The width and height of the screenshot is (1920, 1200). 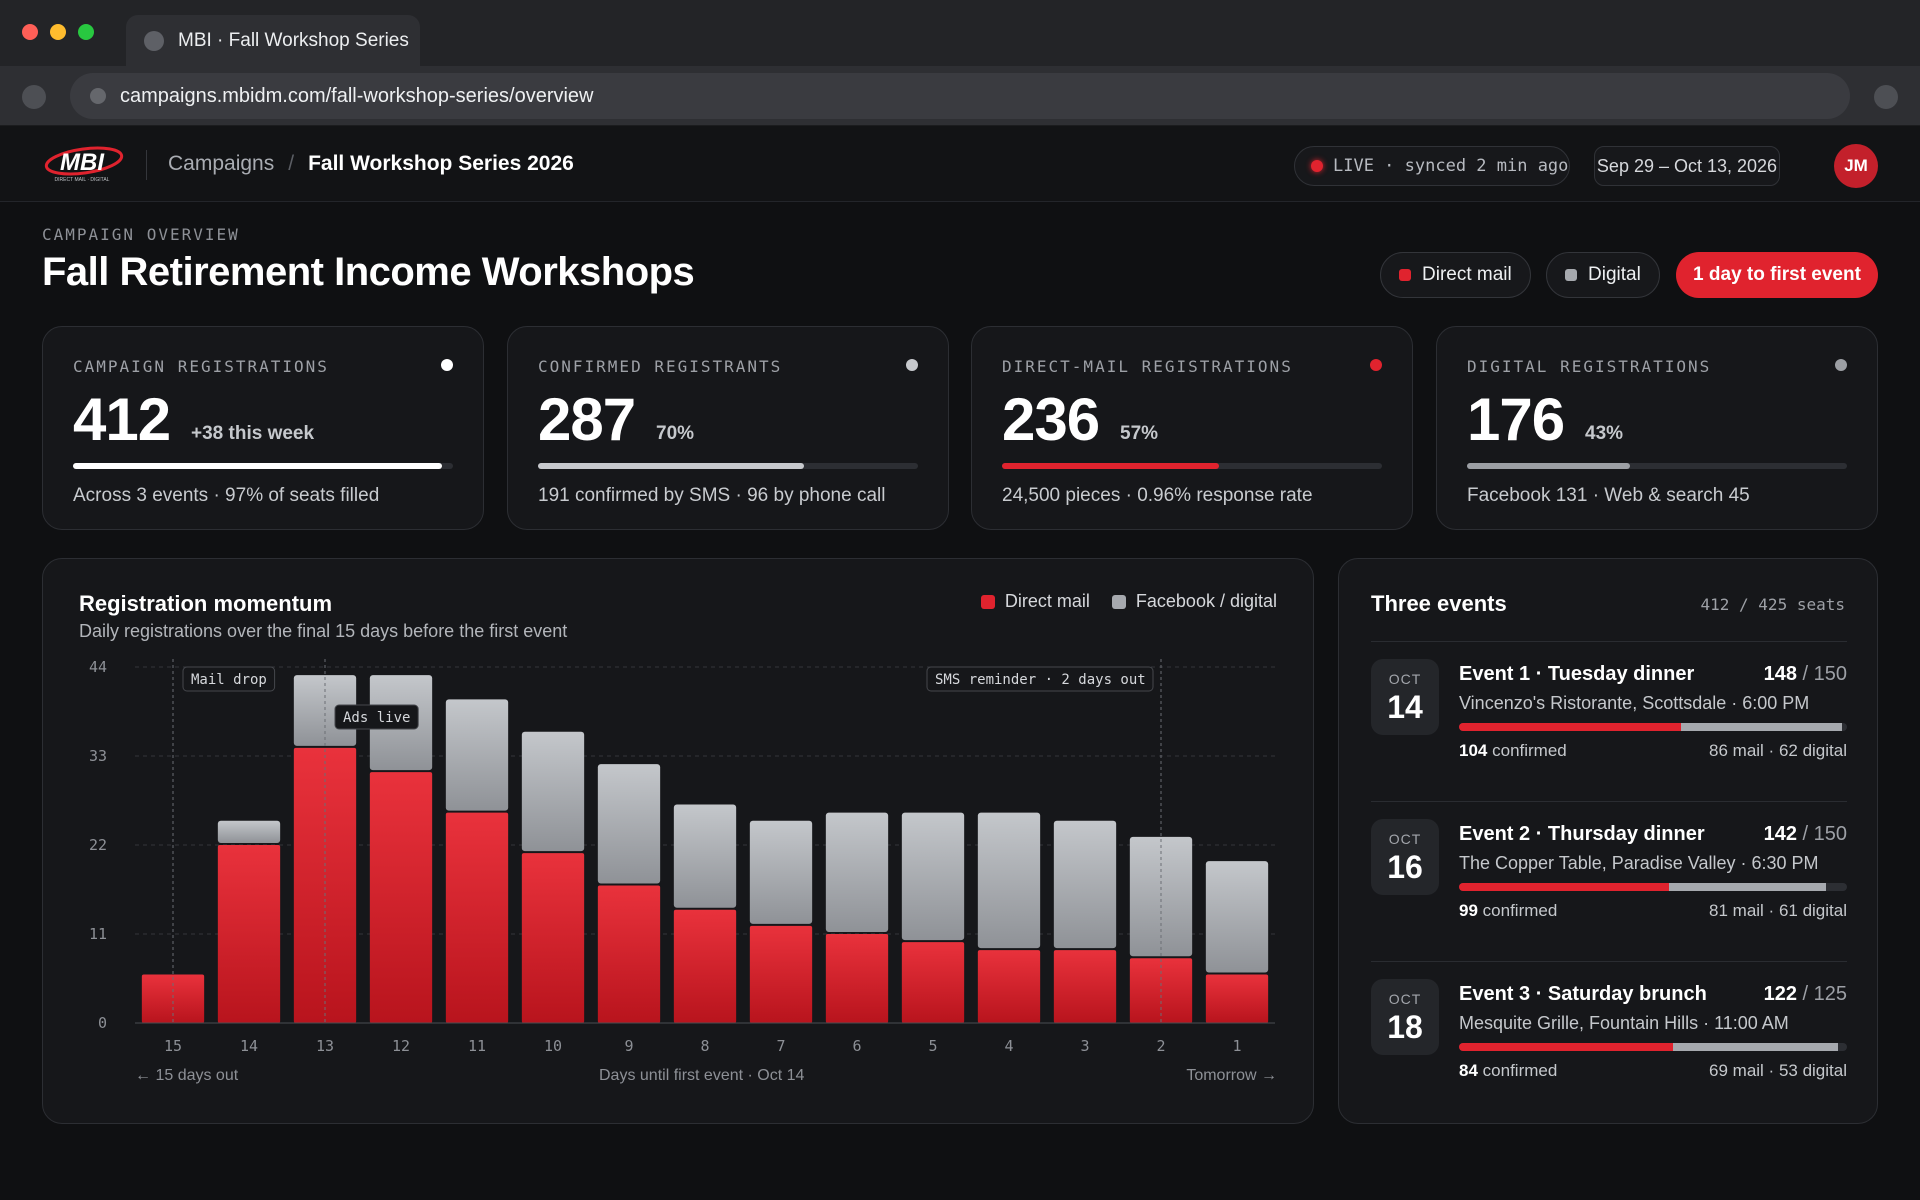 What do you see at coordinates (58, 32) in the screenshot?
I see `minimize-window-button` at bounding box center [58, 32].